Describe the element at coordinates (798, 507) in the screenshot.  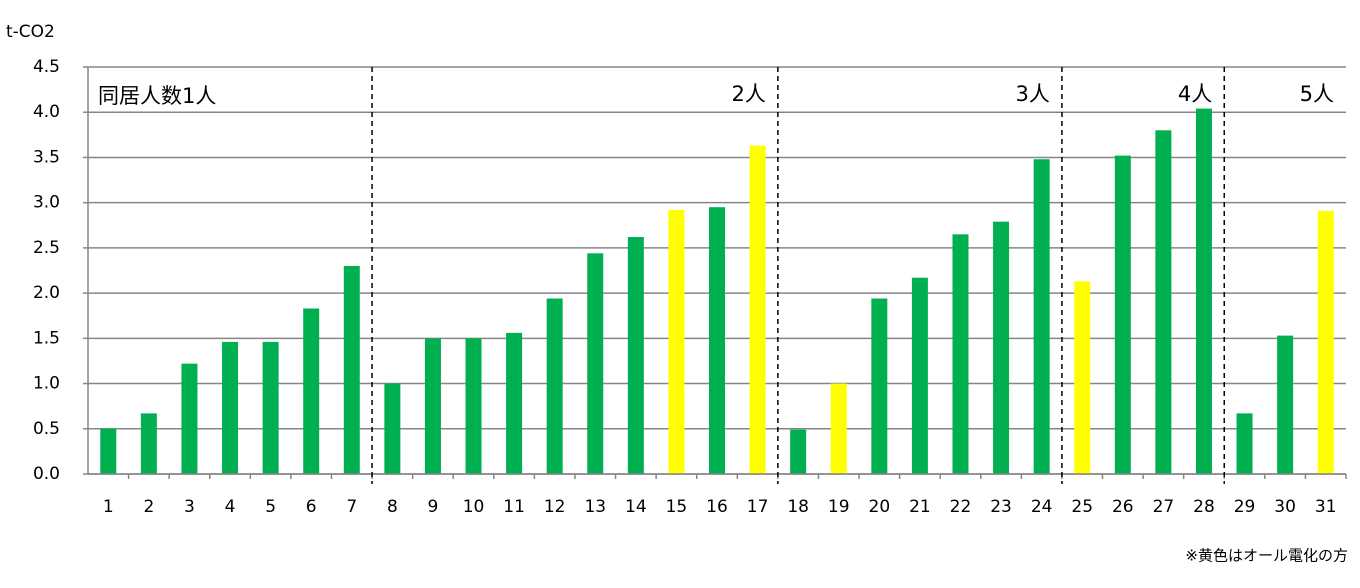
I see `x-tick-label: 18` at that location.